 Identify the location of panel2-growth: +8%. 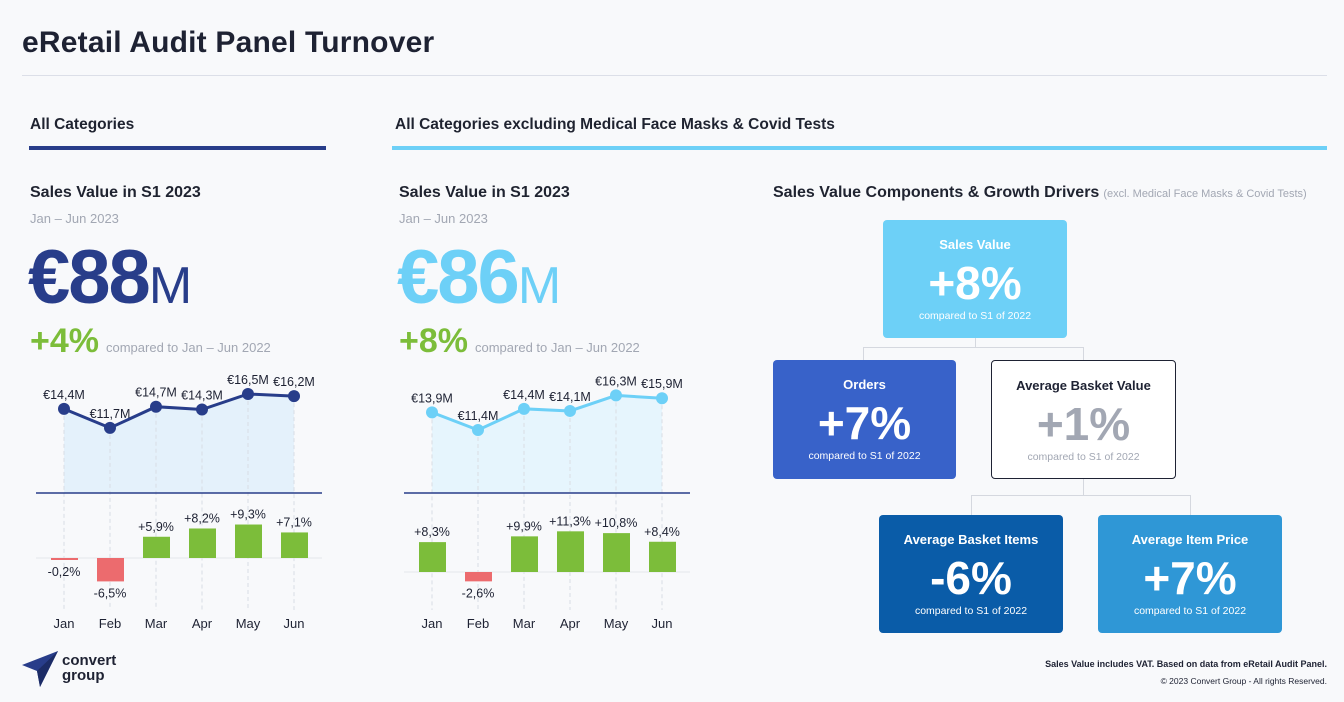
(433, 341).